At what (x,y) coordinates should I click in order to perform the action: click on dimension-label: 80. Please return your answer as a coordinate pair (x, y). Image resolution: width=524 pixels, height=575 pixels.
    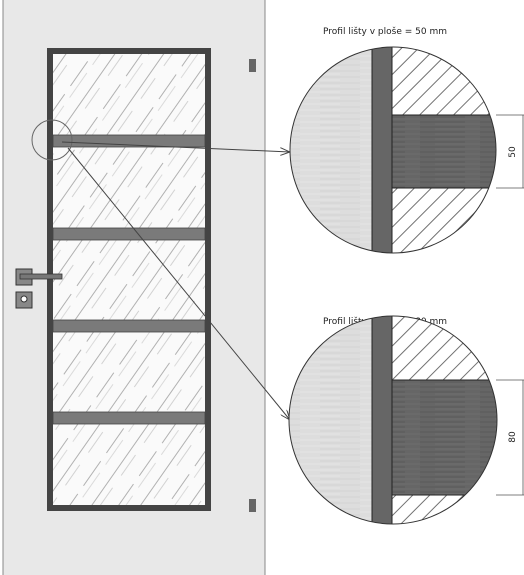
    Looking at the image, I should click on (513, 437).